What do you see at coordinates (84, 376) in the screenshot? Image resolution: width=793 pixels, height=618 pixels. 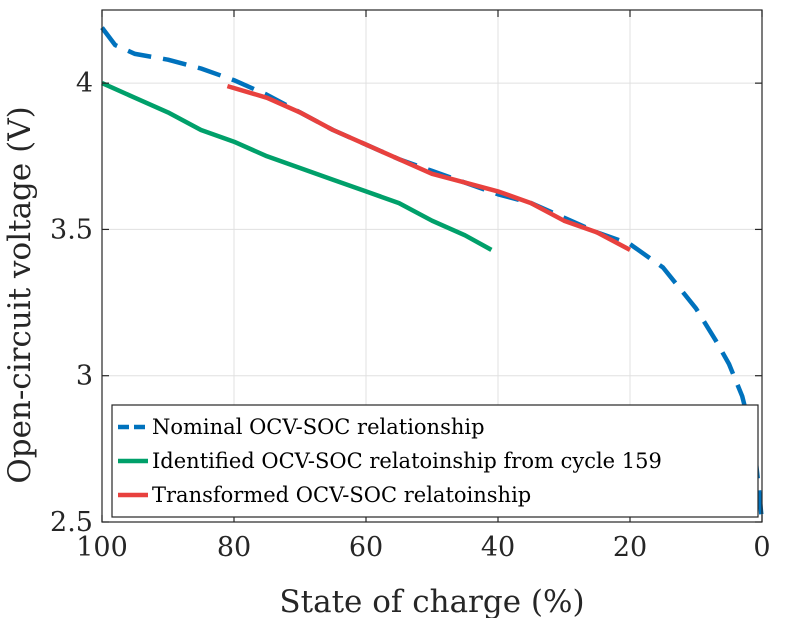 I see `y-tick-label: 3` at bounding box center [84, 376].